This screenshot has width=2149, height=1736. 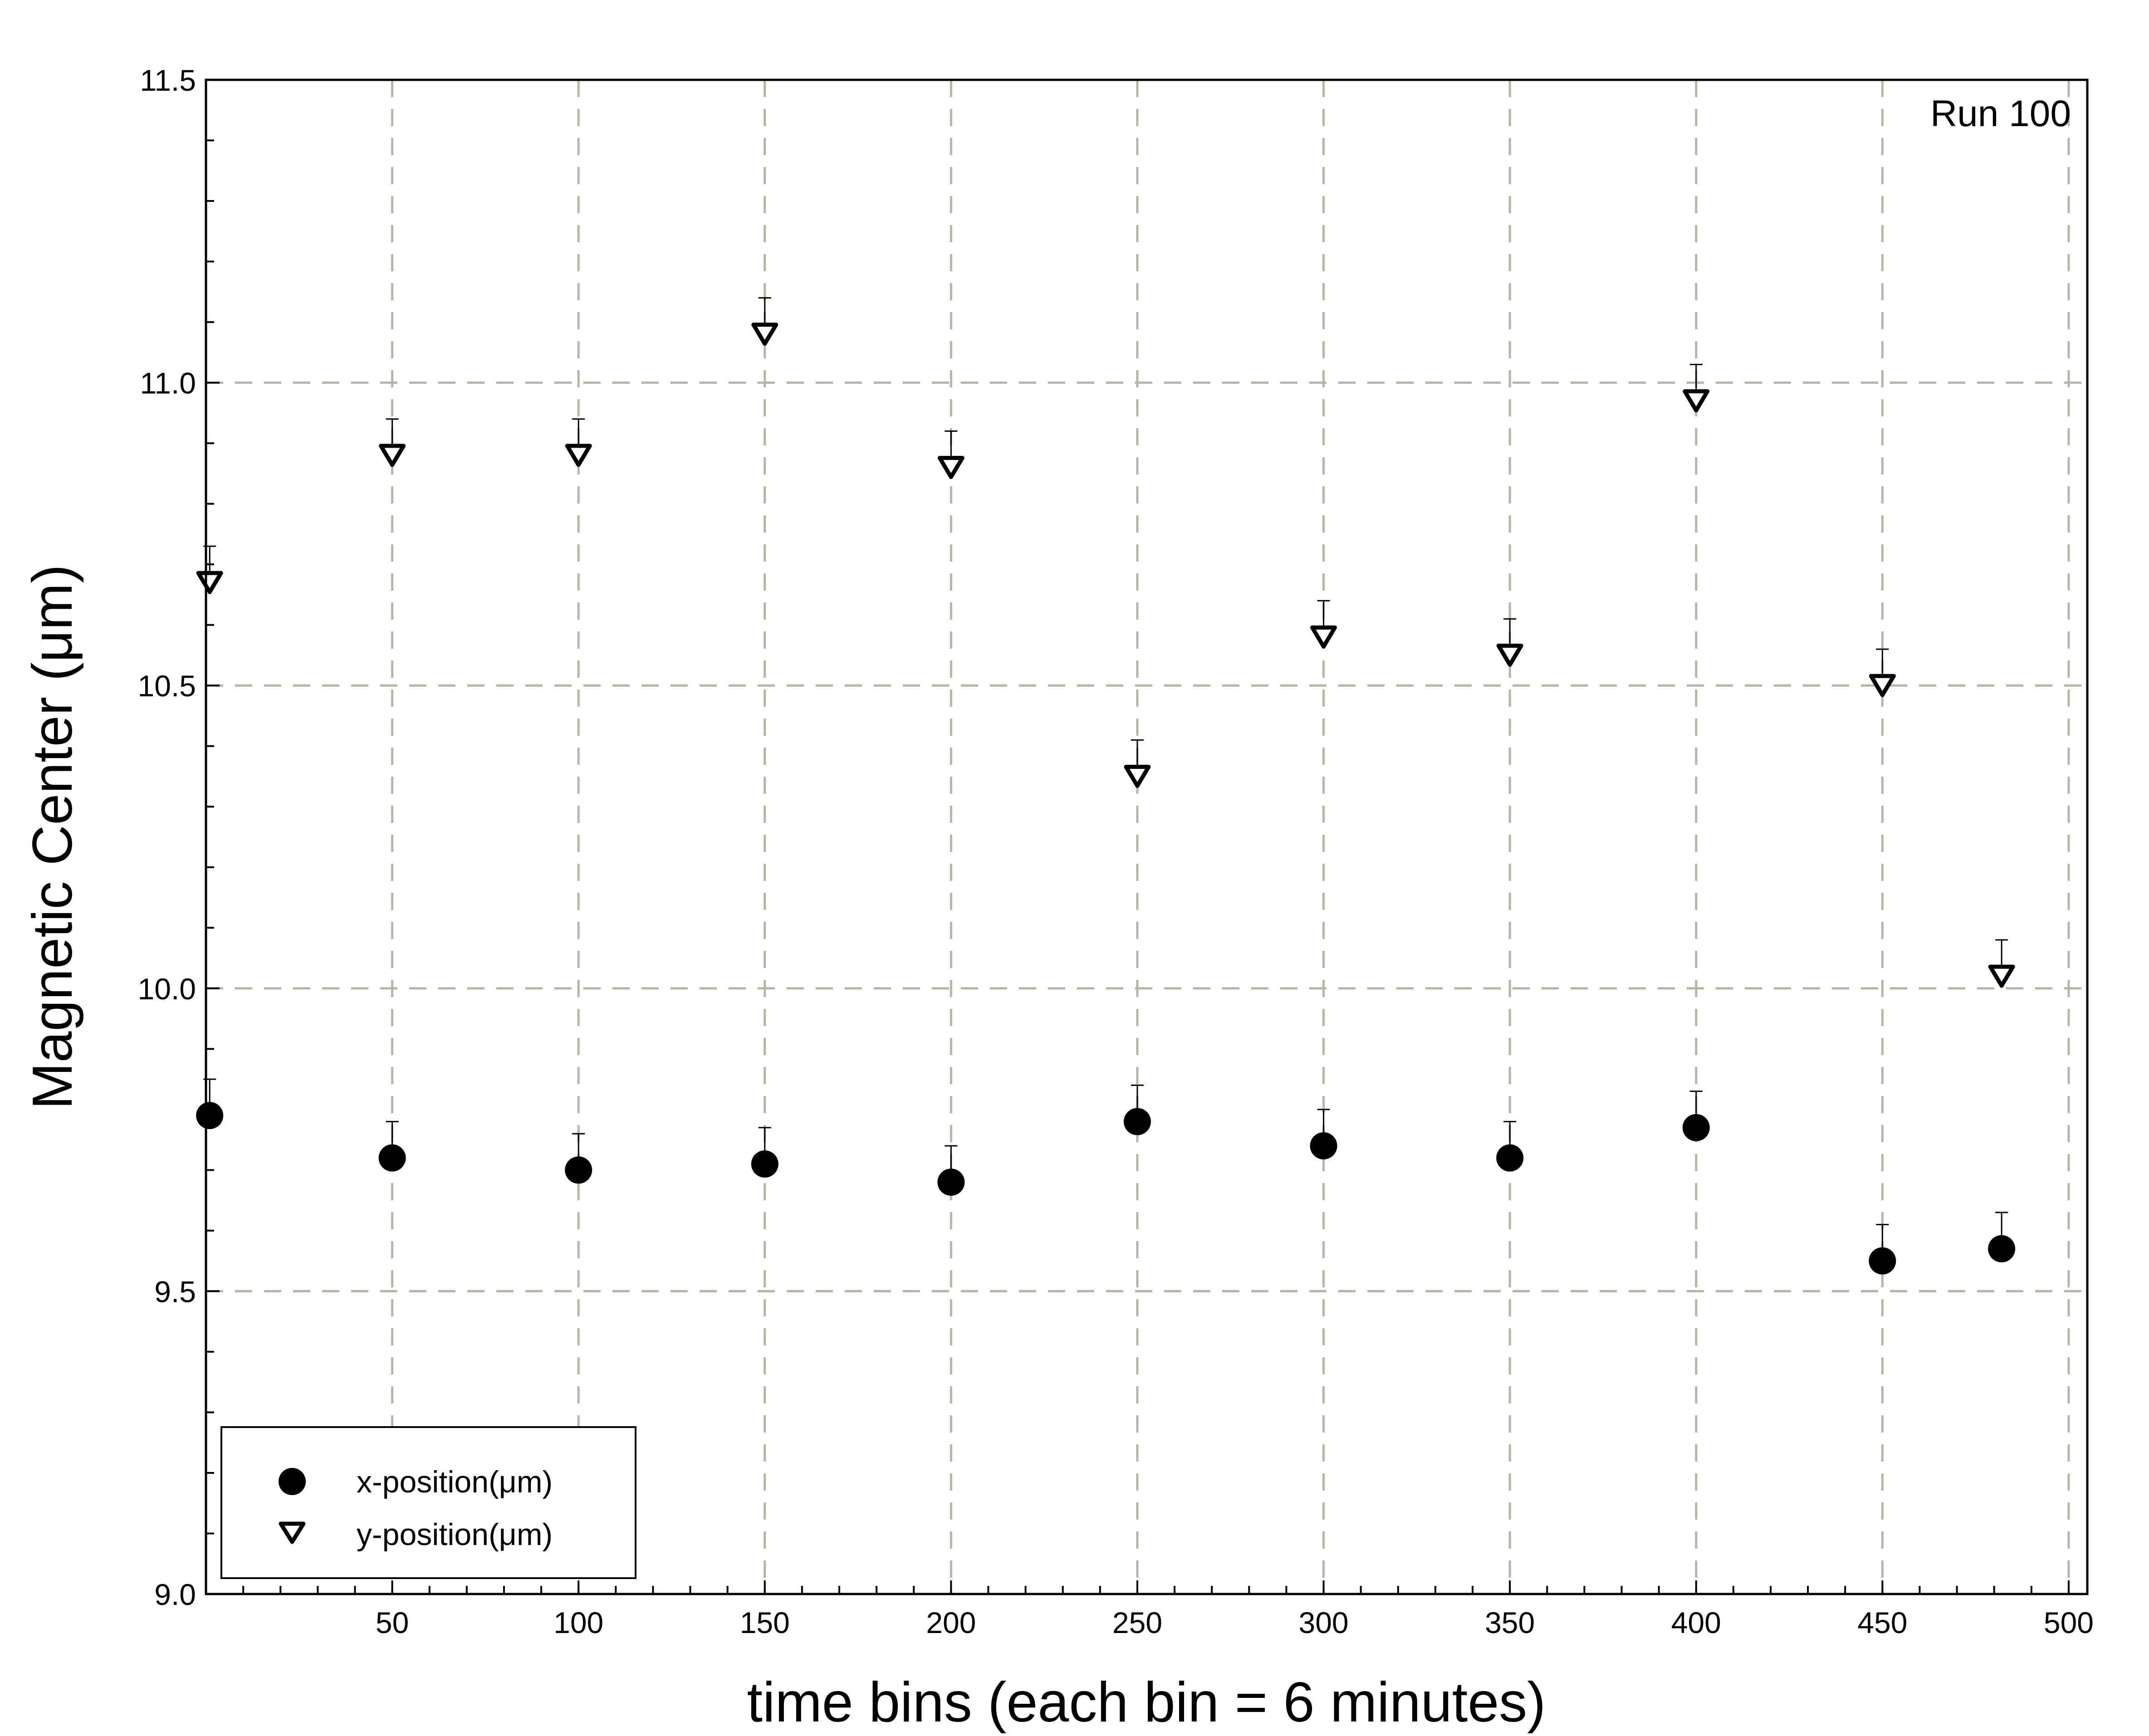 What do you see at coordinates (1882, 1622) in the screenshot?
I see `x-tick-label: 450` at bounding box center [1882, 1622].